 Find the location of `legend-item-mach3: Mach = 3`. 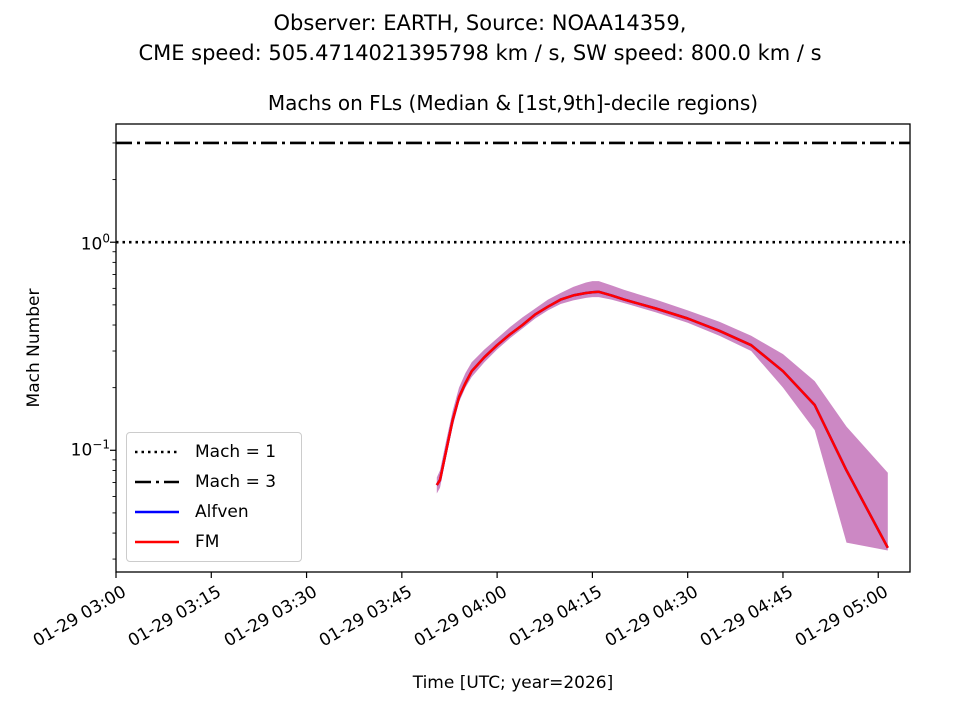

legend-item-mach3: Mach = 3 is located at coordinates (205, 482).